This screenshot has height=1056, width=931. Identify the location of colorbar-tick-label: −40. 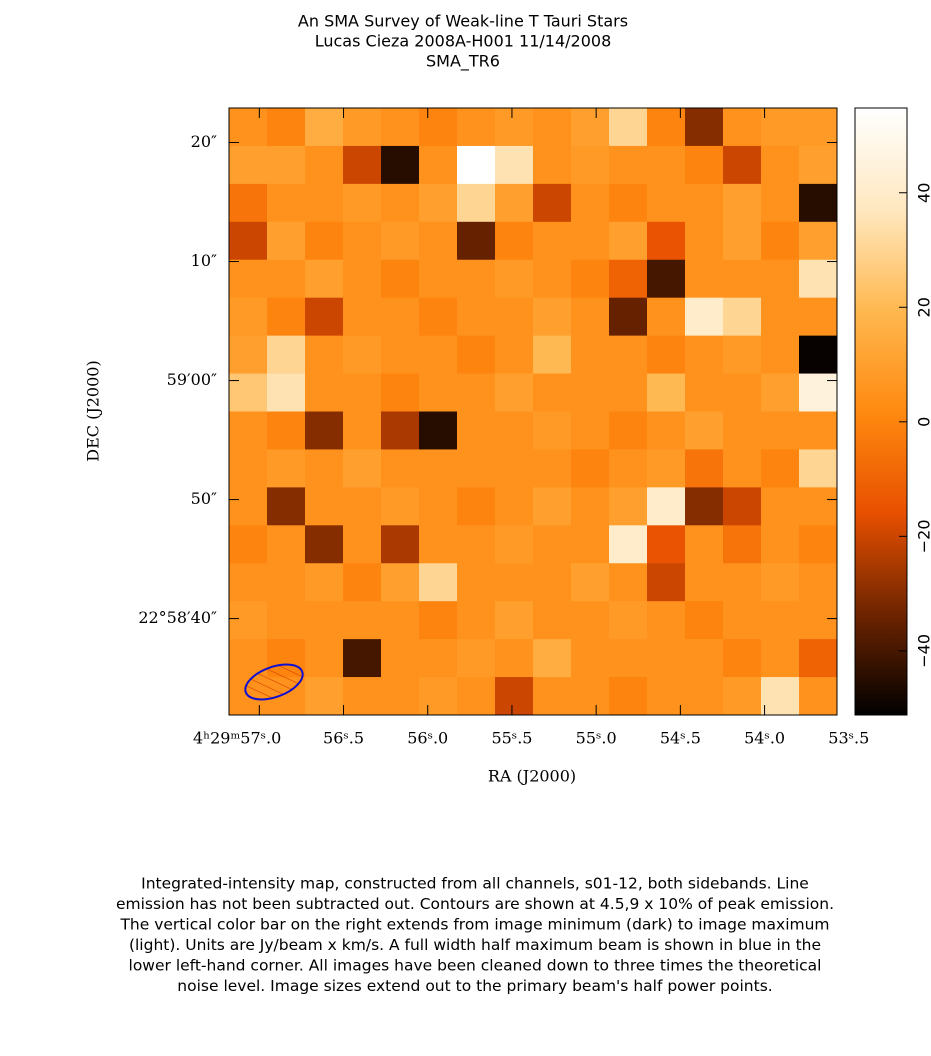
(923, 651).